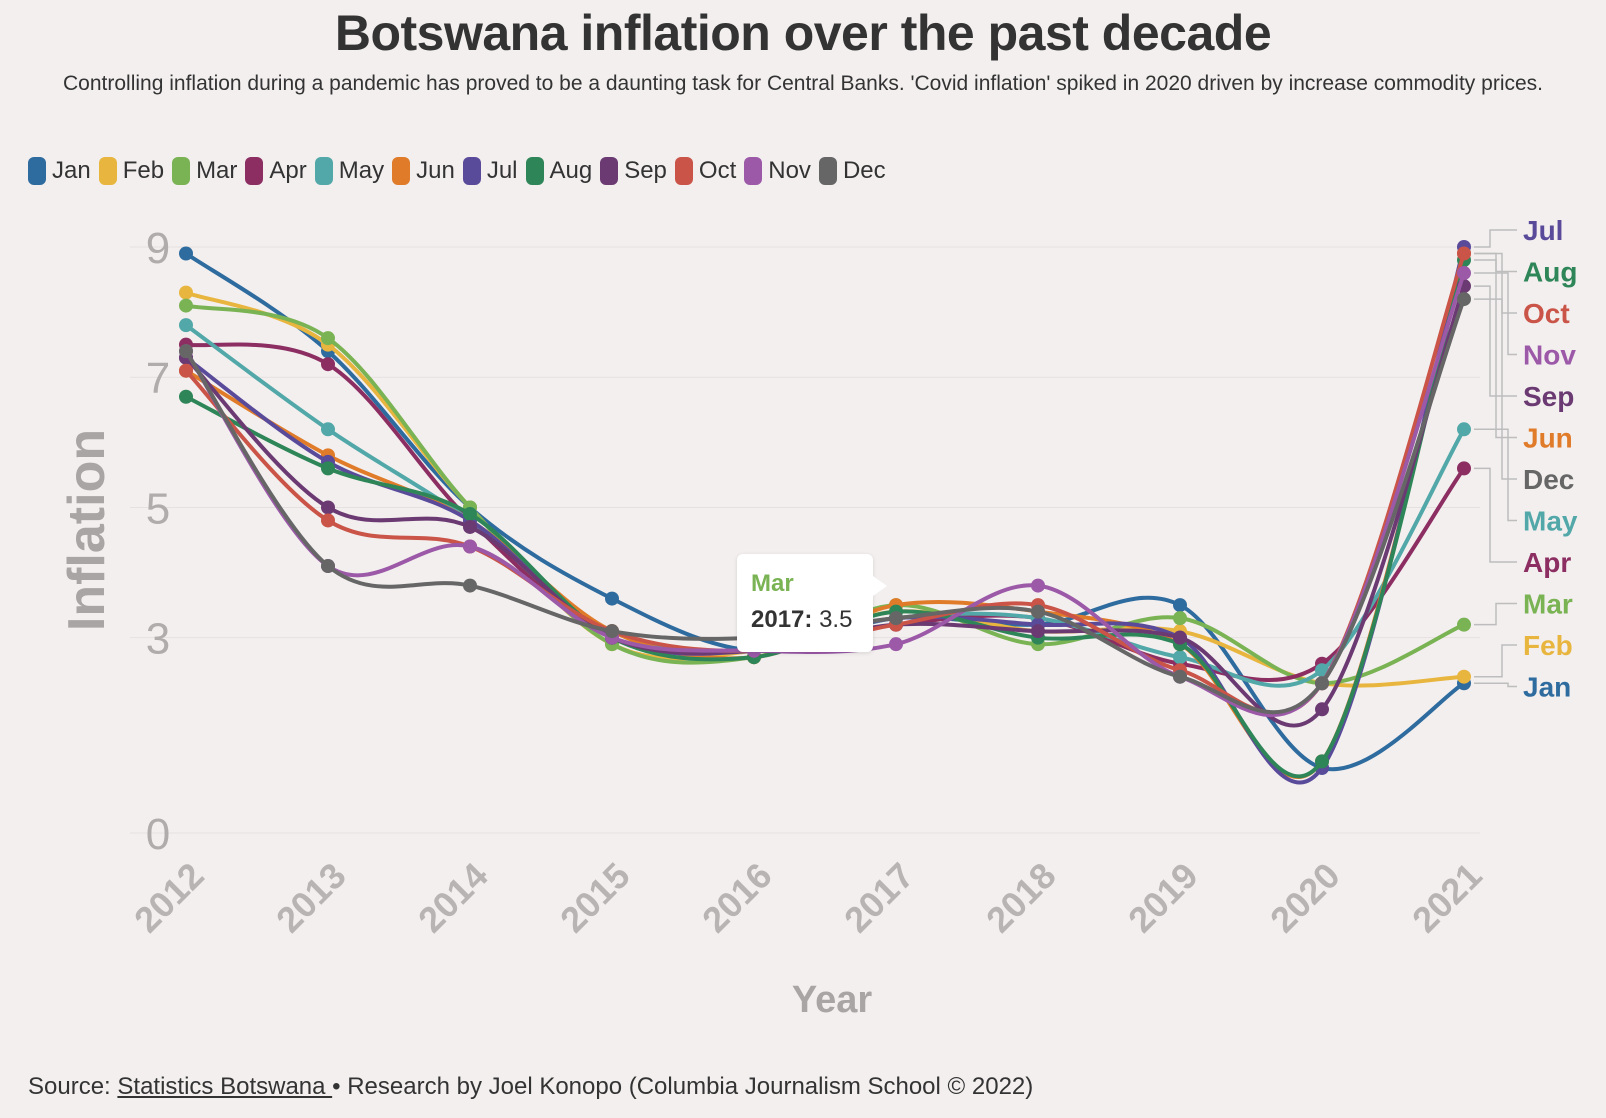 The width and height of the screenshot is (1606, 1118). Describe the element at coordinates (143, 170) in the screenshot. I see `legend-label: Feb` at that location.